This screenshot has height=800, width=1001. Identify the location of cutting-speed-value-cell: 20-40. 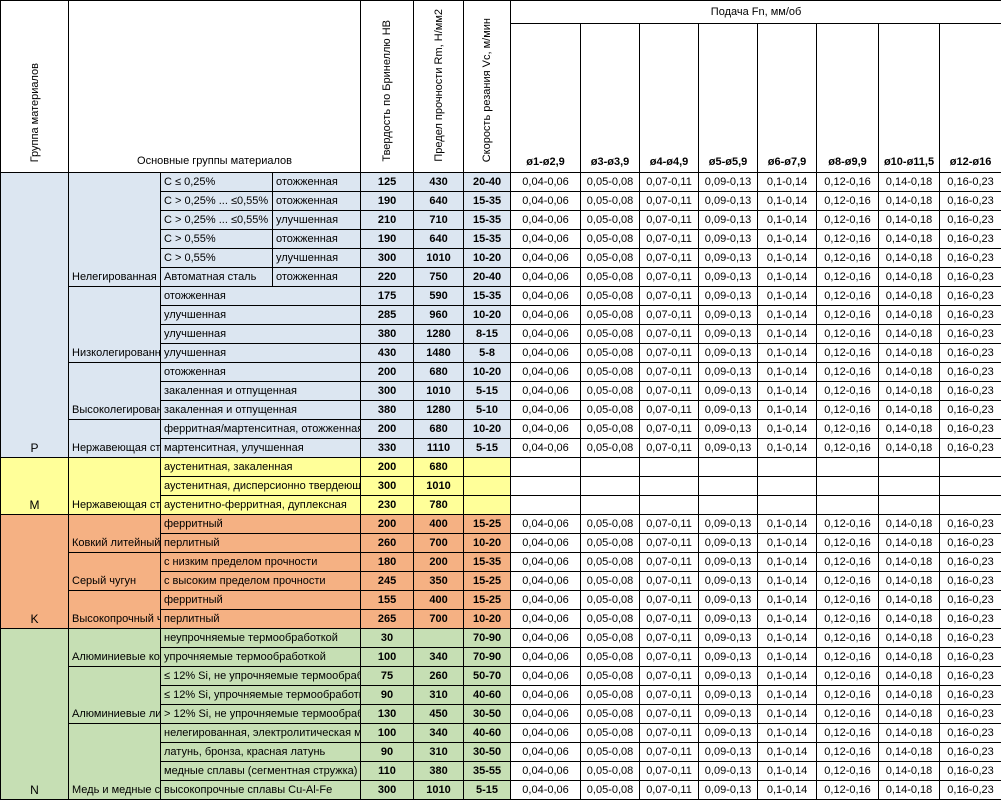
(487, 182).